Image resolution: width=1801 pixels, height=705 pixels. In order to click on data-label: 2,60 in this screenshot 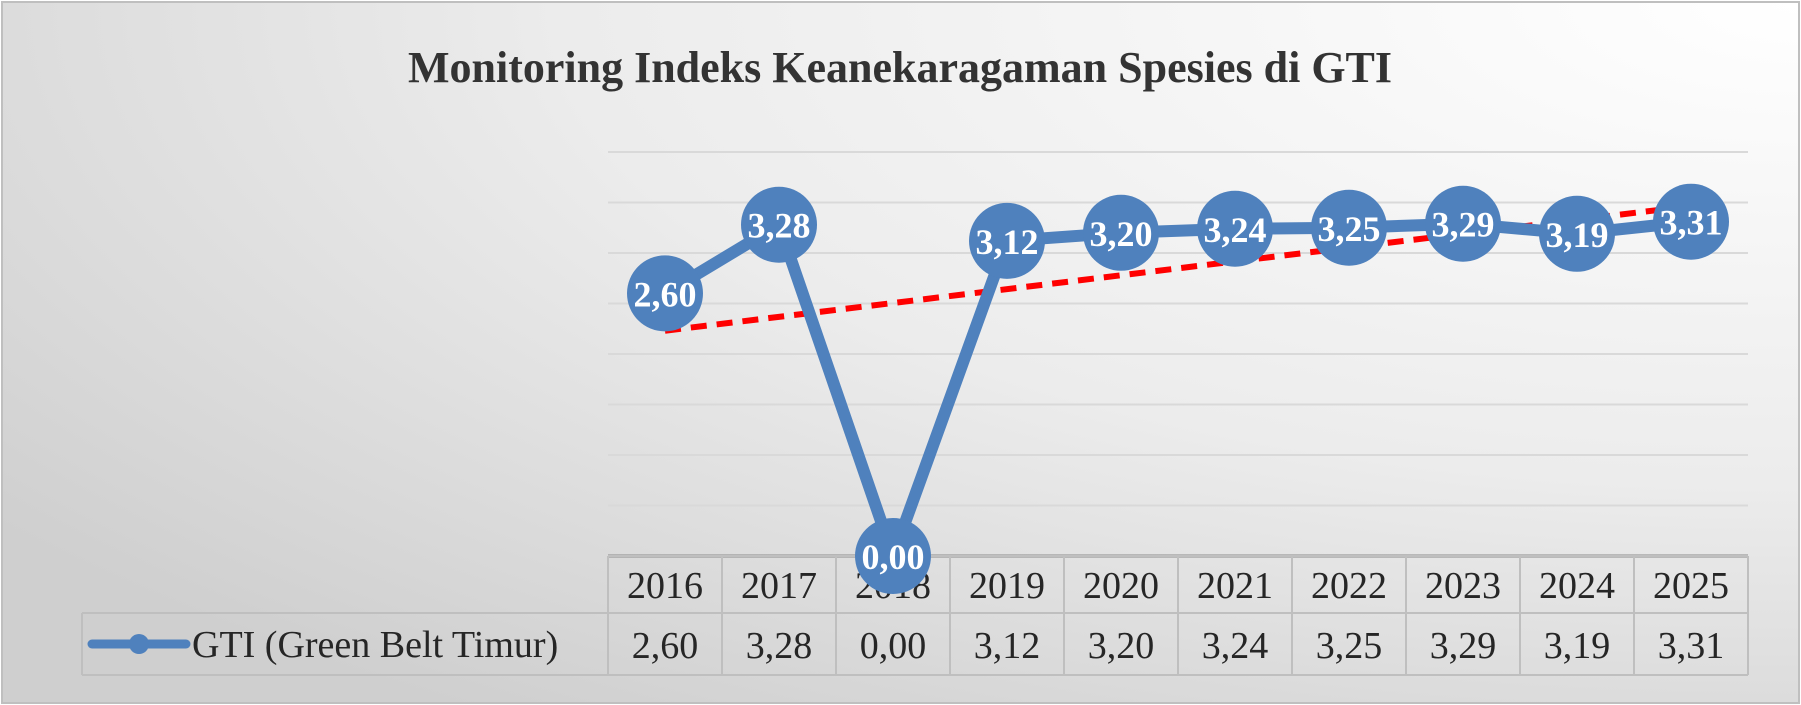, I will do `click(665, 294)`.